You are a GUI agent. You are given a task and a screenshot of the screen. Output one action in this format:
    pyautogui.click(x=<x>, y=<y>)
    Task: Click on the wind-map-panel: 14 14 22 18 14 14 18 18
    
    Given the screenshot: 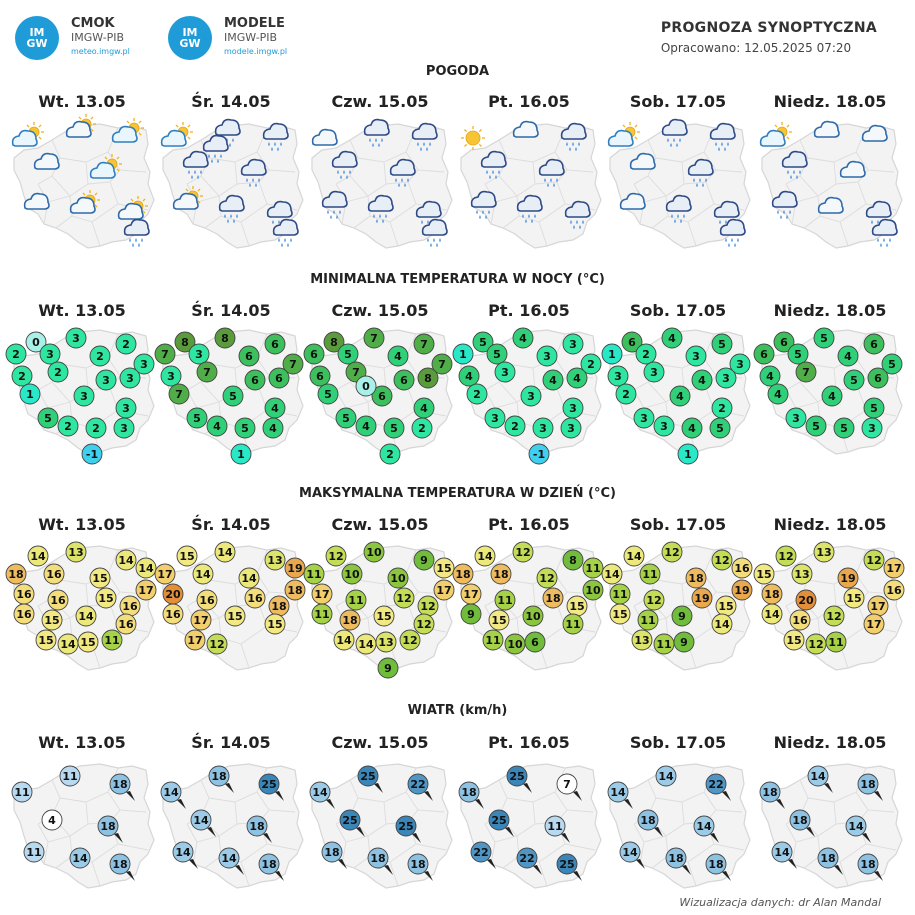 What is the action you would take?
    pyautogui.click(x=678, y=825)
    